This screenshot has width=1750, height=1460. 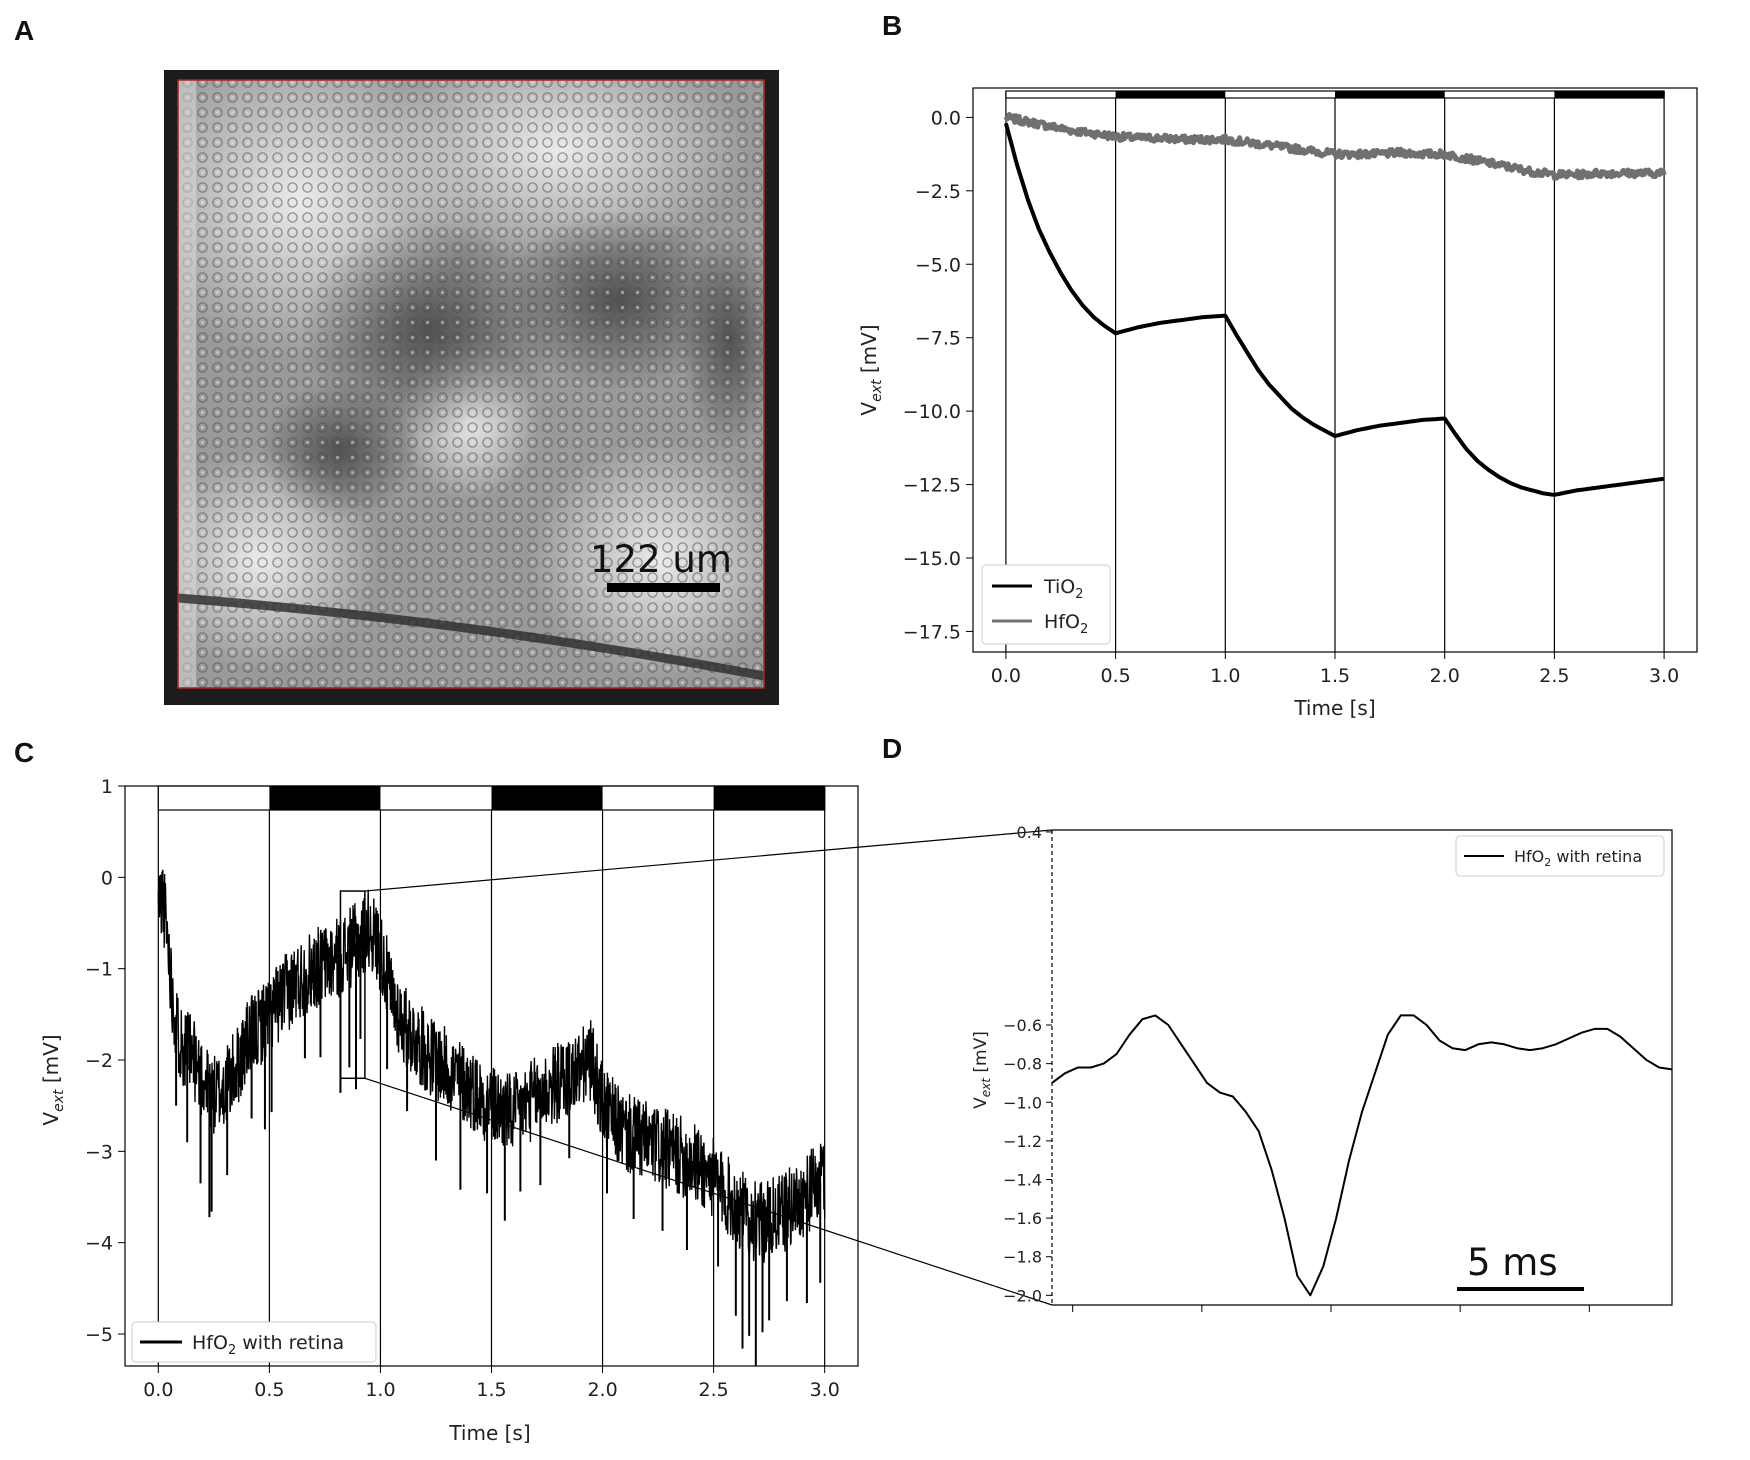 I want to click on legend-label-hfo2-retina: HfO2 with retina, so click(x=268, y=1345).